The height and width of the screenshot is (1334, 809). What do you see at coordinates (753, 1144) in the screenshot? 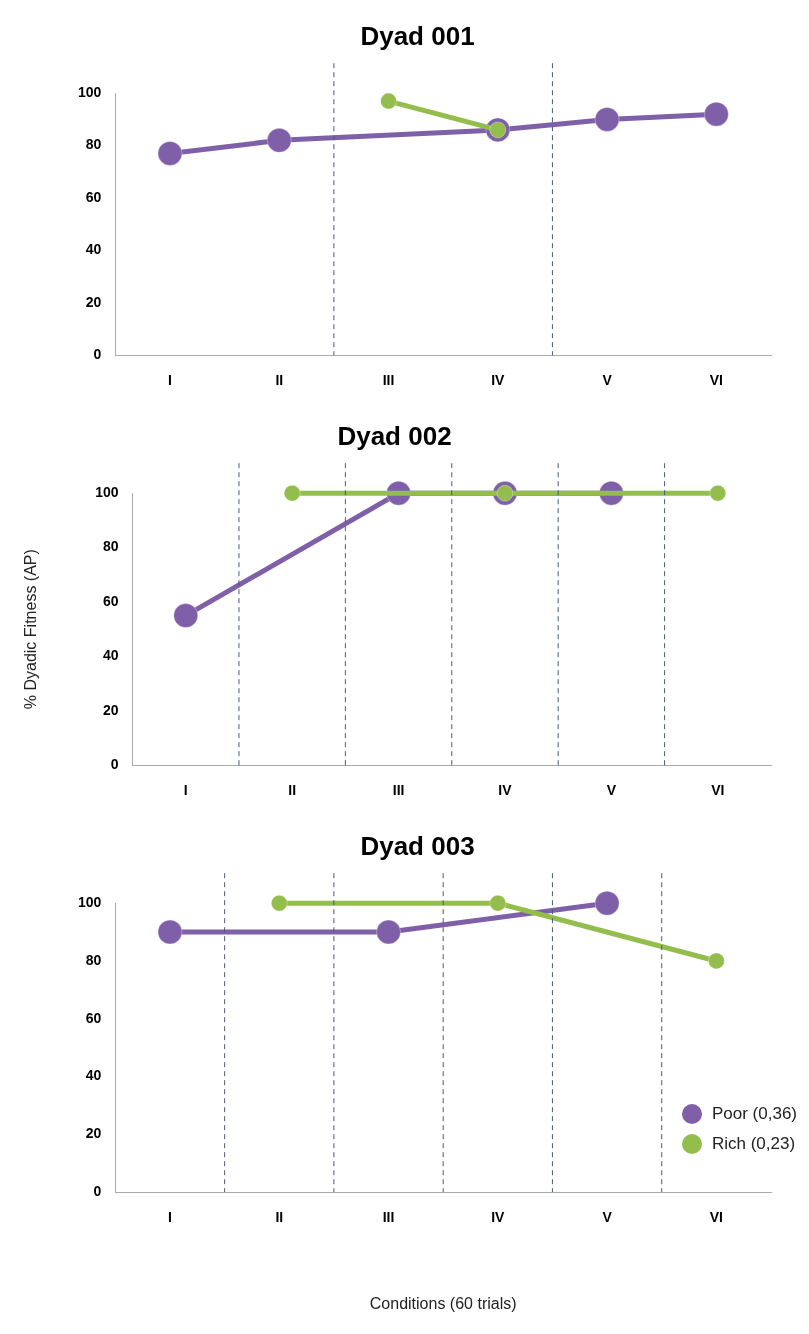
I see `legend-label: Rich (0,23)` at bounding box center [753, 1144].